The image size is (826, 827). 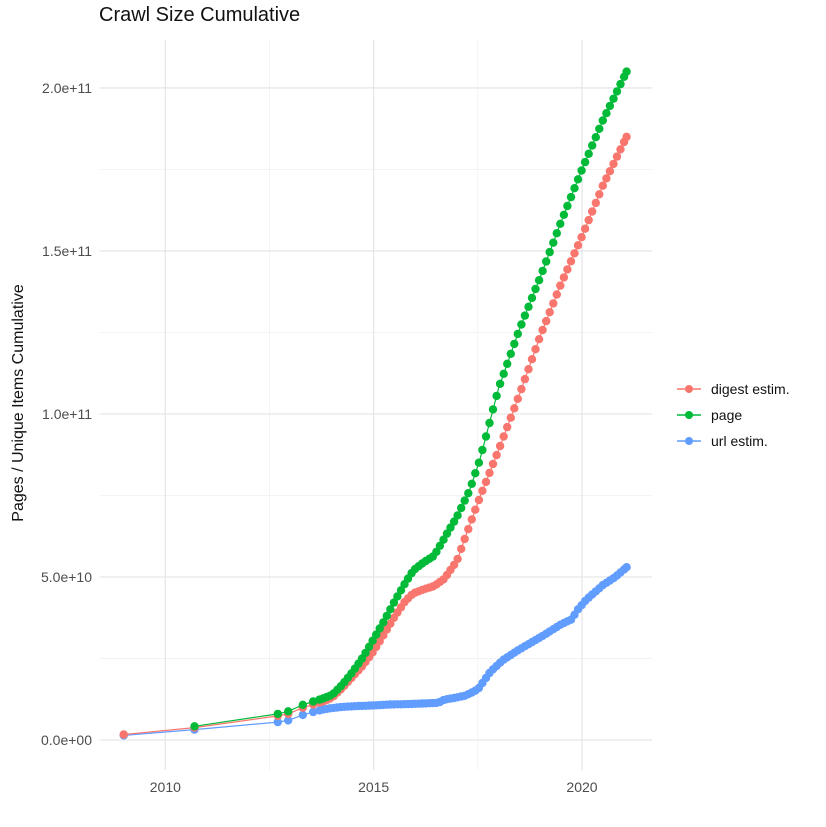 What do you see at coordinates (375, 651) in the screenshot?
I see `series-url-estim` at bounding box center [375, 651].